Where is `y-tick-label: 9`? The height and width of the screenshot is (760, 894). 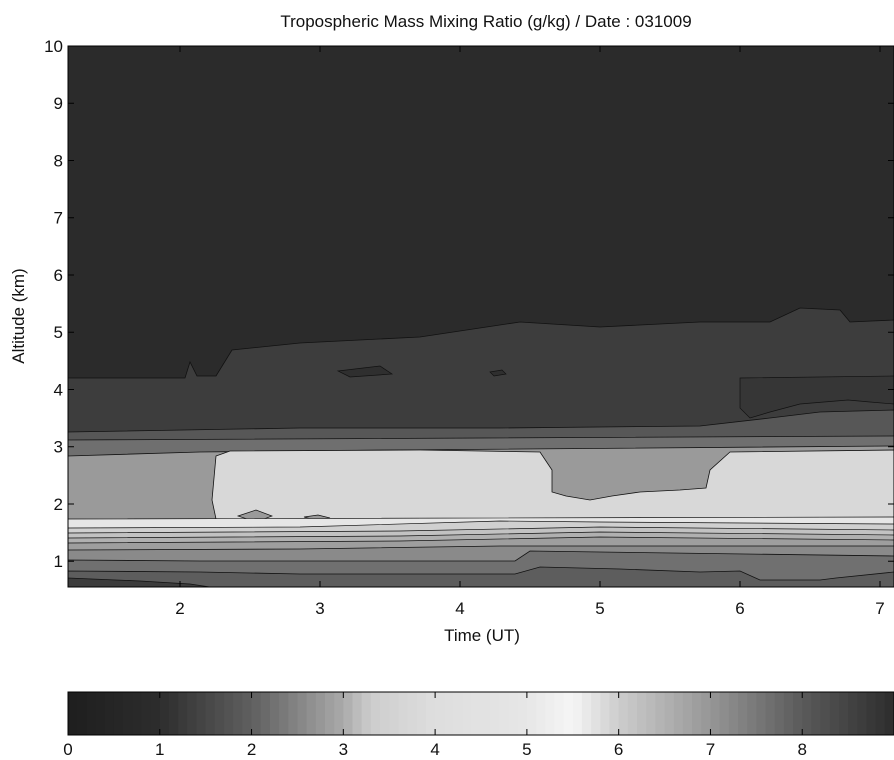 y-tick-label: 9 is located at coordinates (58, 103).